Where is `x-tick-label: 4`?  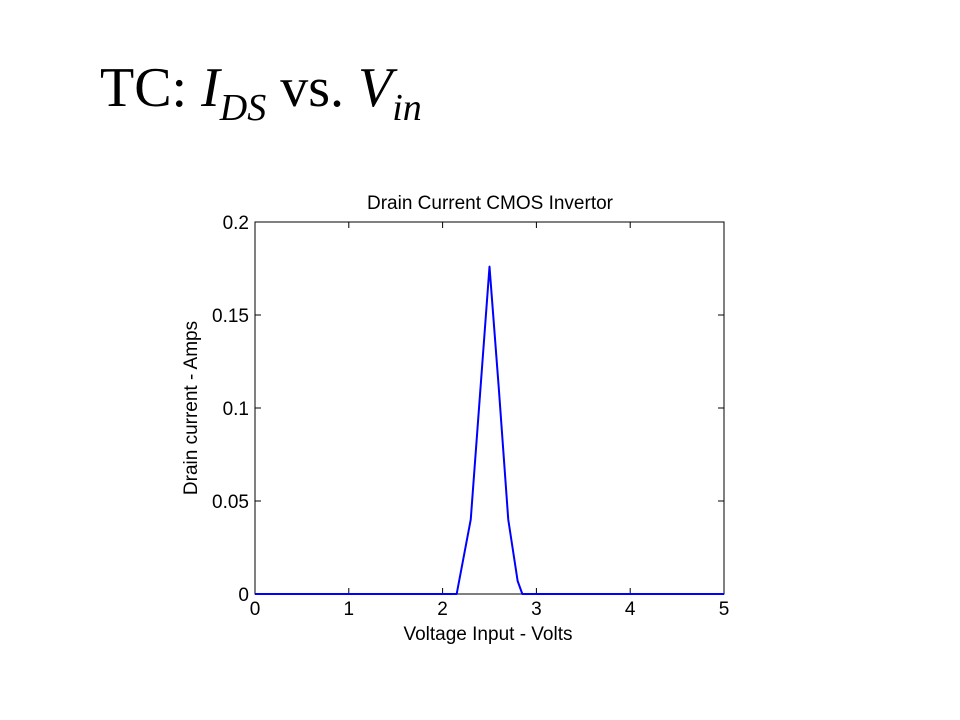
x-tick-label: 4 is located at coordinates (630, 609).